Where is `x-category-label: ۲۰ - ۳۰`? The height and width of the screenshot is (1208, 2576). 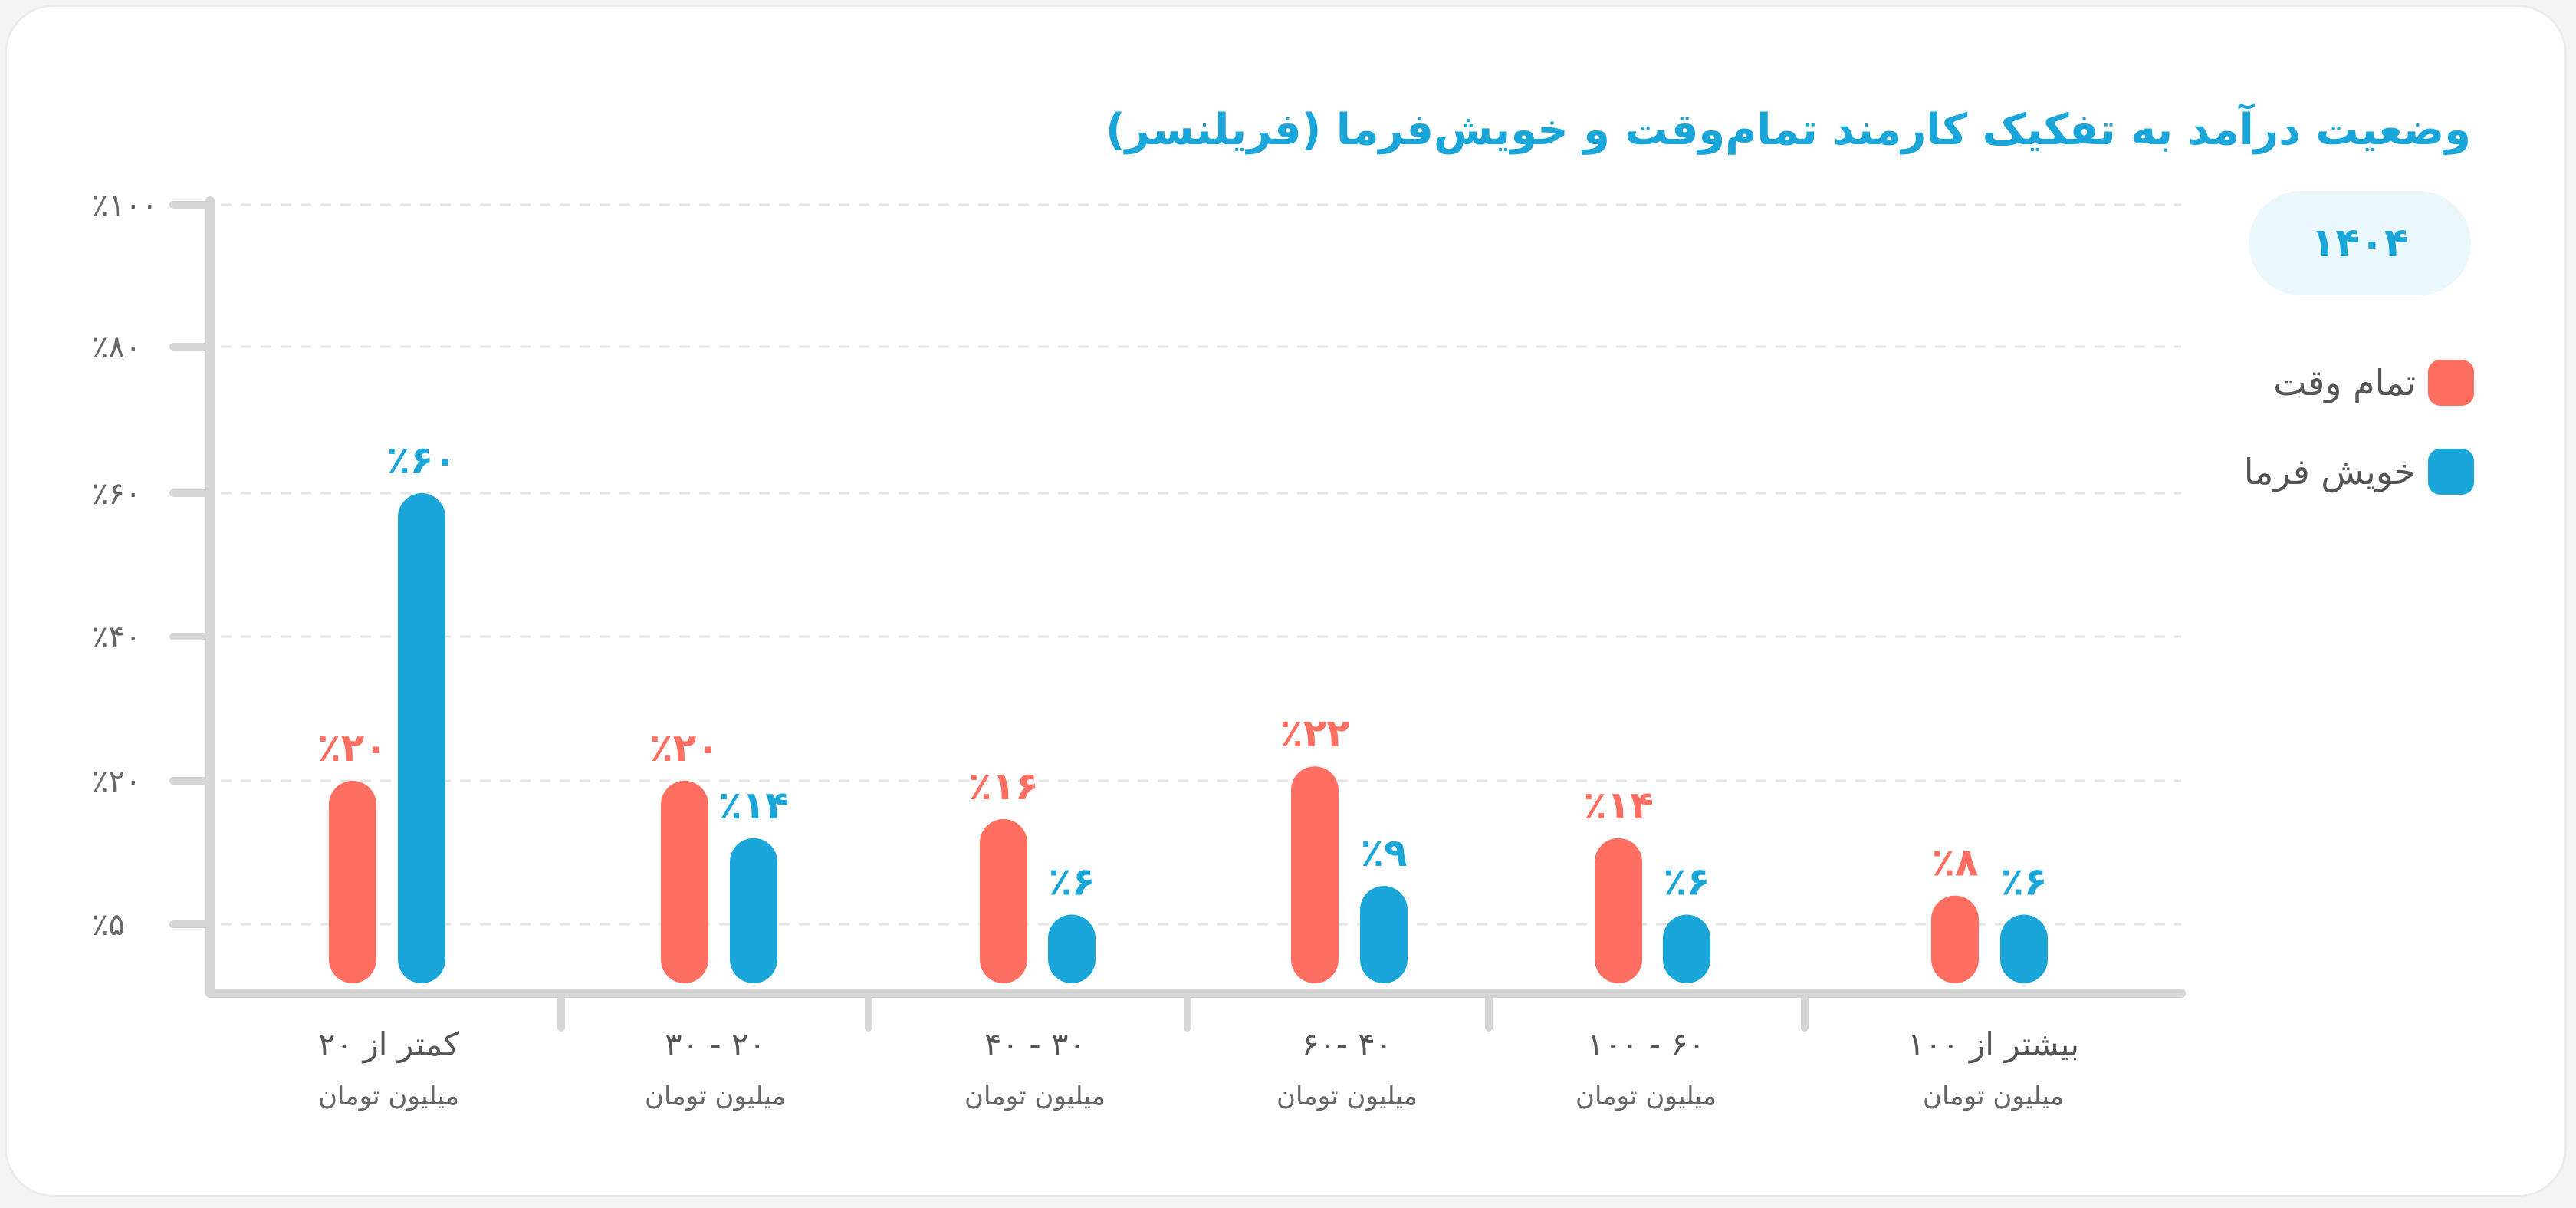
x-category-label: ۲۰ - ۳۰ is located at coordinates (715, 1044).